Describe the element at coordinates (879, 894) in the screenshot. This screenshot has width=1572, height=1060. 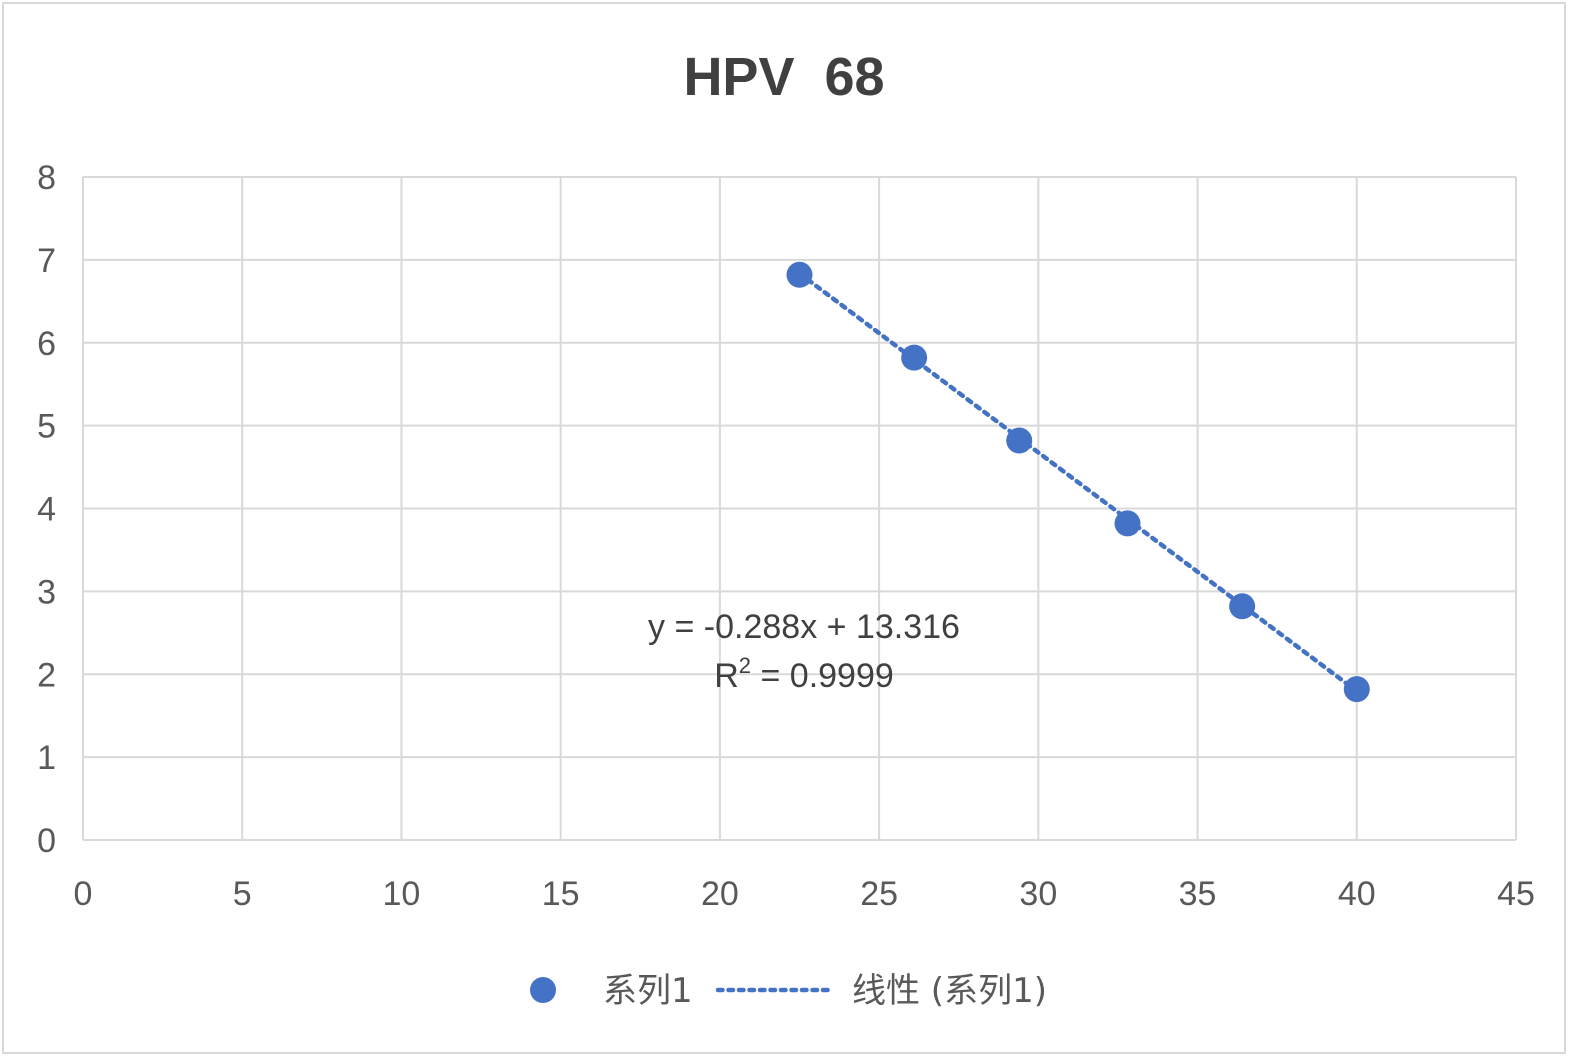
I see `x-tick-label: 25` at that location.